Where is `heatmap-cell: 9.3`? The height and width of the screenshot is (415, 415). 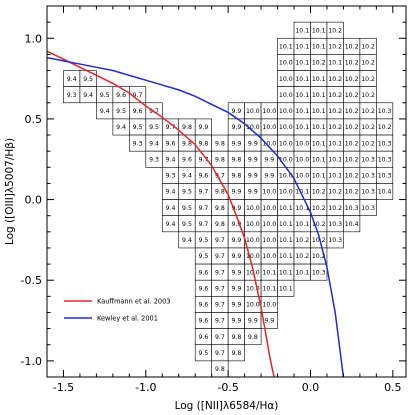 heatmap-cell: 9.3 is located at coordinates (154, 159).